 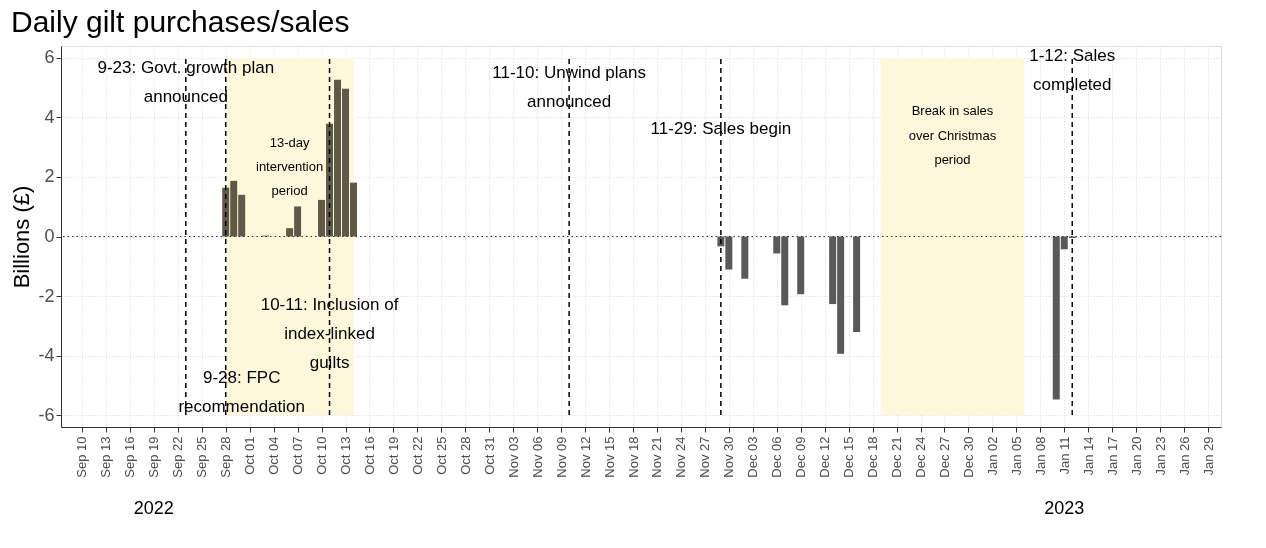 What do you see at coordinates (46, 414) in the screenshot?
I see `y-tick-label: -6` at bounding box center [46, 414].